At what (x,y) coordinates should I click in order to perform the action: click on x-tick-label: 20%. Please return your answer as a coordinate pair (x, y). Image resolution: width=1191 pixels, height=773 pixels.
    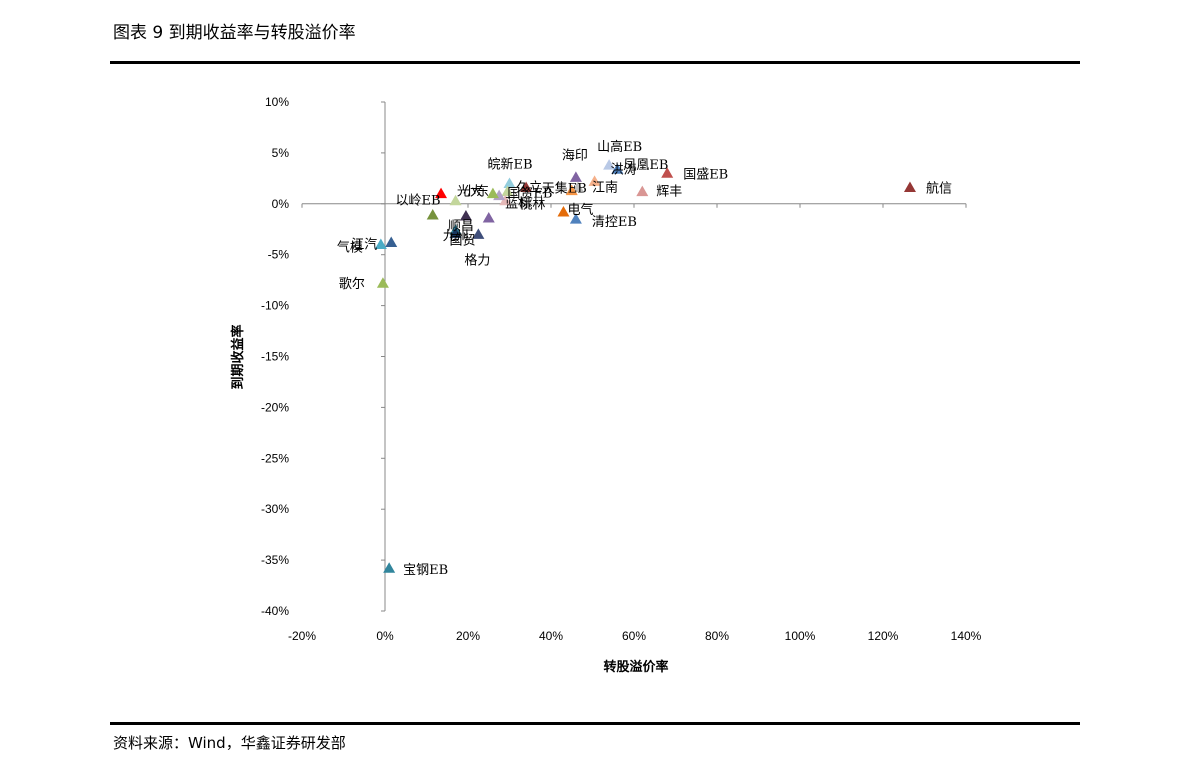
    Looking at the image, I should click on (468, 636).